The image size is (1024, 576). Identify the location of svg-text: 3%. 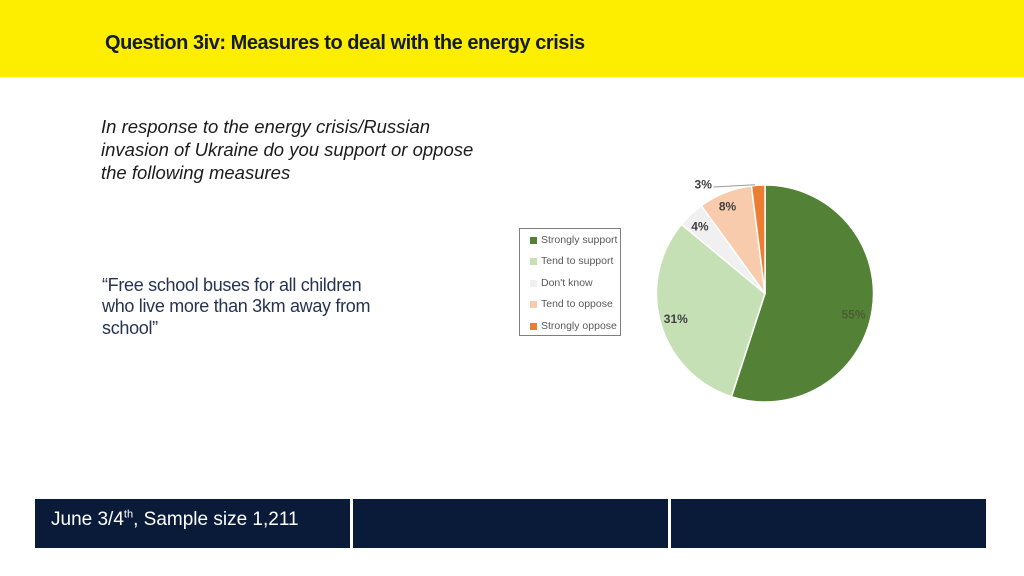
(704, 185).